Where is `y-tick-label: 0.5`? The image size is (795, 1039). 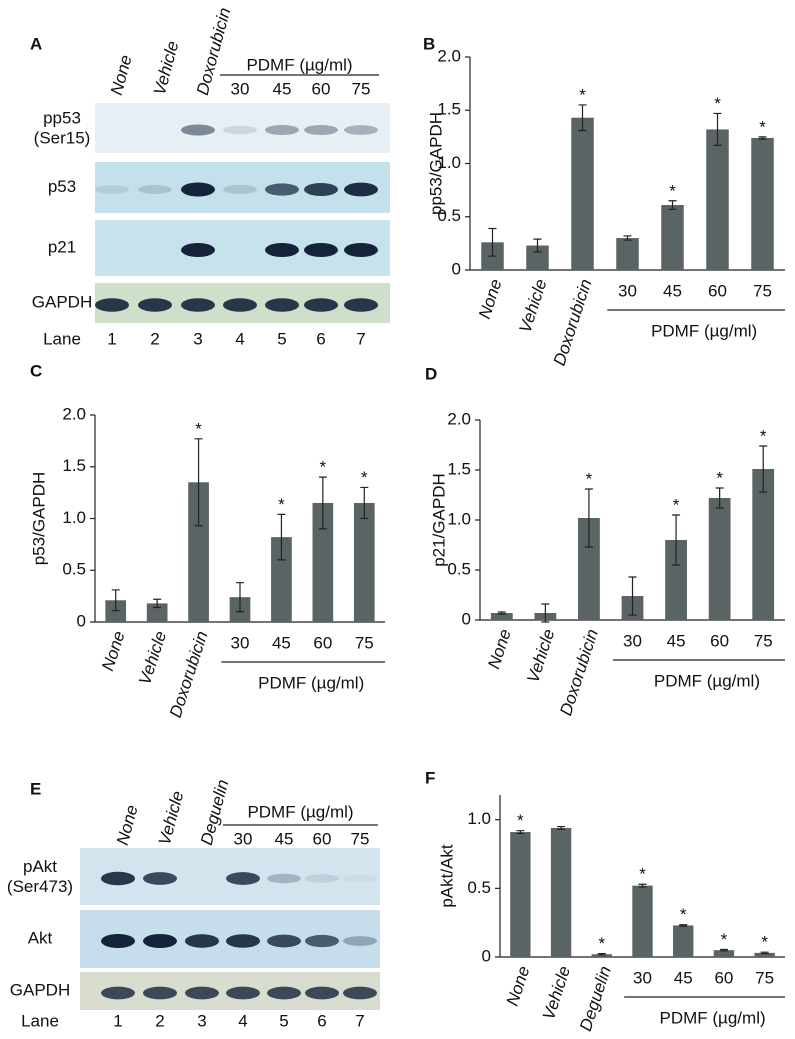
y-tick-label: 0.5 is located at coordinates (479, 887).